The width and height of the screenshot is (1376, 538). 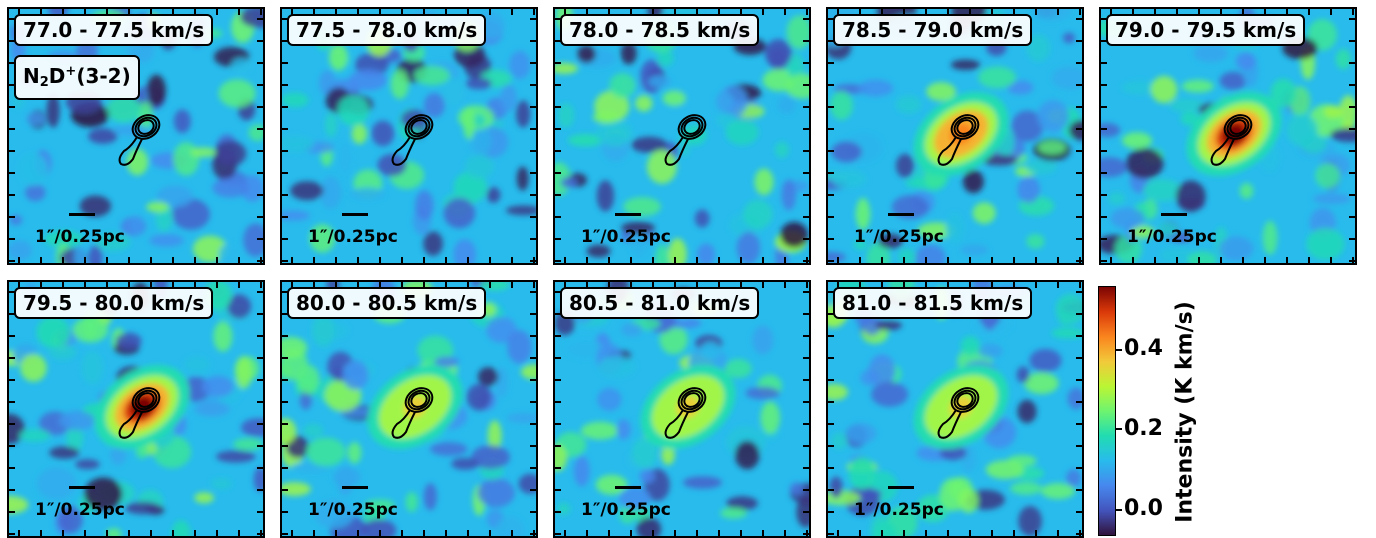 I want to click on channel-map-panel: 77.5 - 78.0 km/s 1″/0.25pc, so click(x=409, y=136).